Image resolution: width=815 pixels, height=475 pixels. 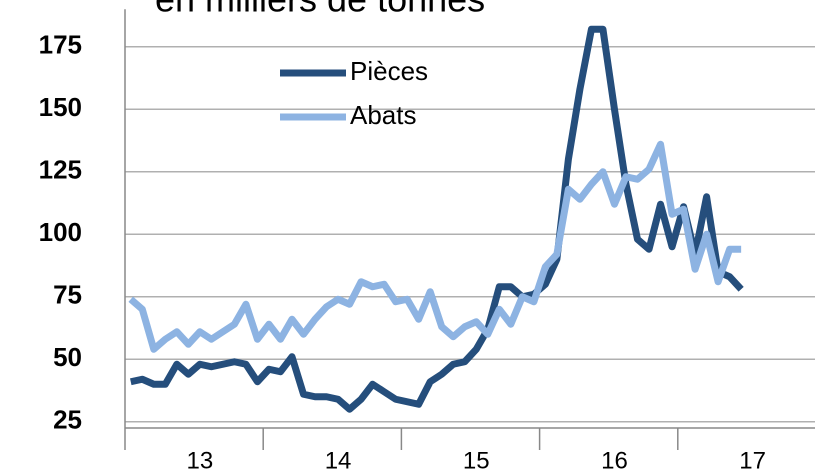 What do you see at coordinates (320, 10) in the screenshot?
I see `chart-title: en milliers de tonnes` at bounding box center [320, 10].